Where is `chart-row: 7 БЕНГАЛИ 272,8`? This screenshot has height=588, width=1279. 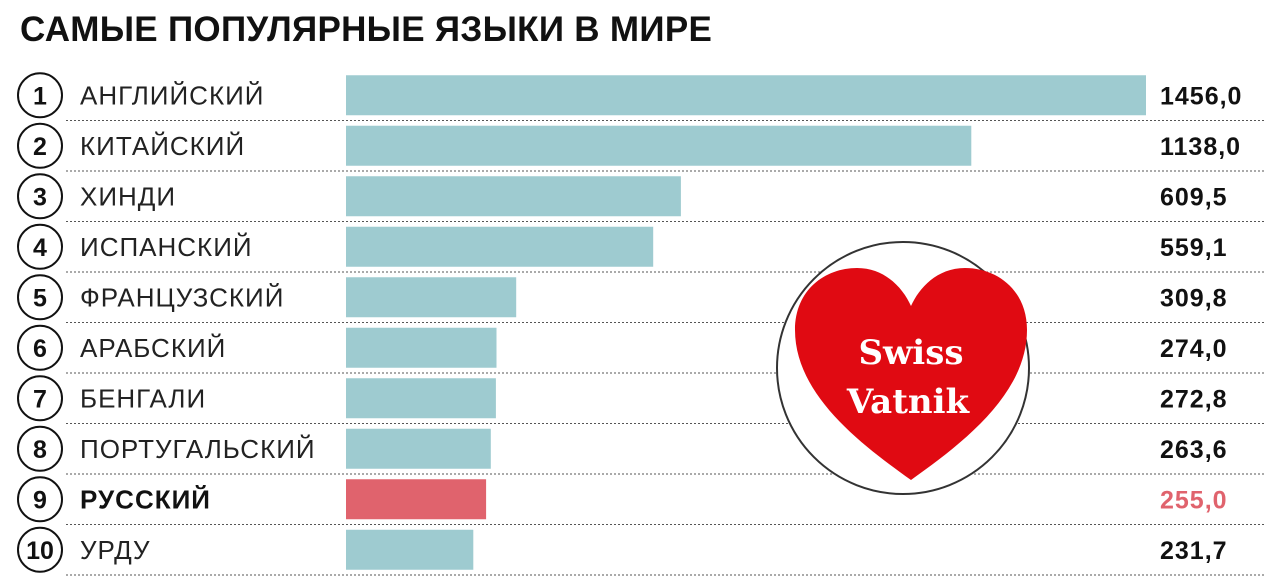 chart-row: 7 БЕНГАЛИ 272,8 is located at coordinates (641, 399).